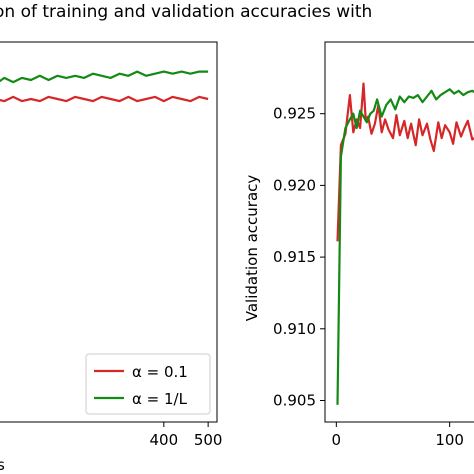 This screenshot has height=474, width=474. What do you see at coordinates (449, 440) in the screenshot?
I see `right-x-tick-label: 100` at bounding box center [449, 440].